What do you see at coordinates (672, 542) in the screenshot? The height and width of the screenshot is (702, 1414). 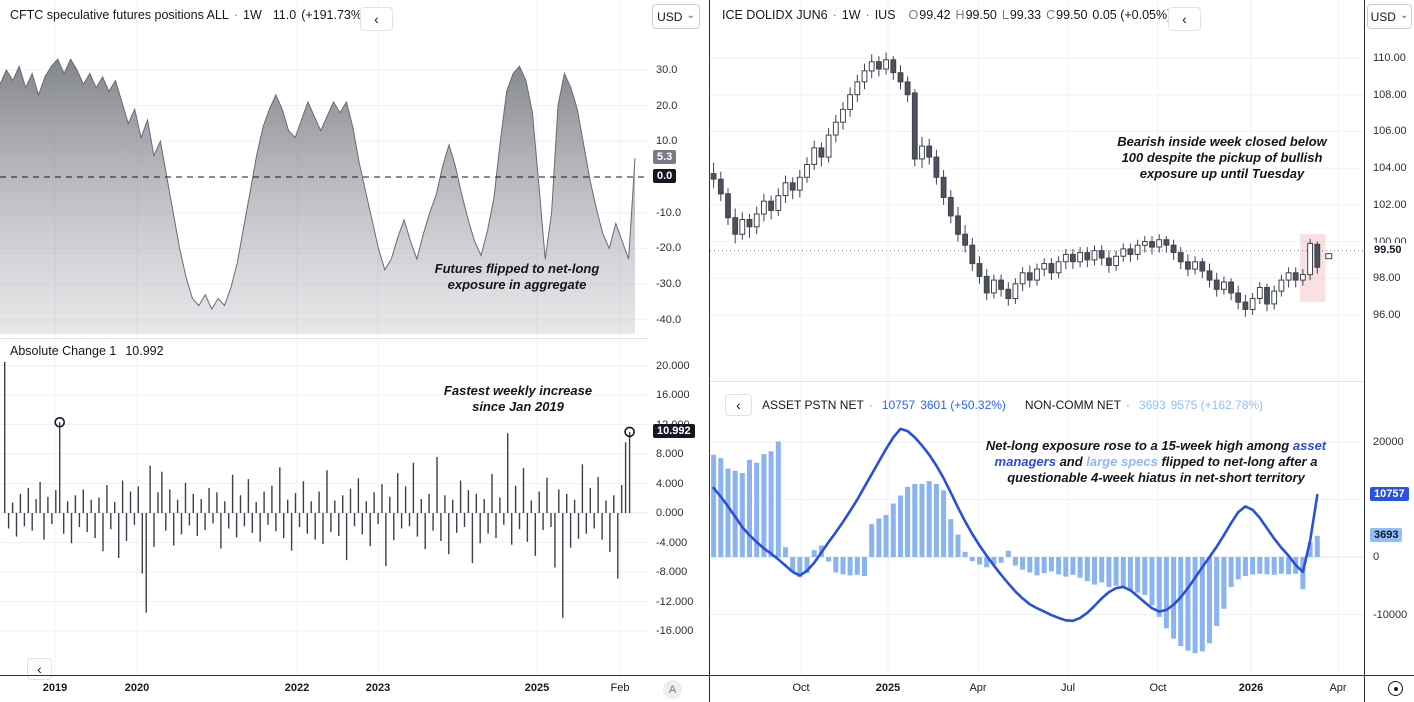 I see `axis-tick-label: -4.000` at bounding box center [672, 542].